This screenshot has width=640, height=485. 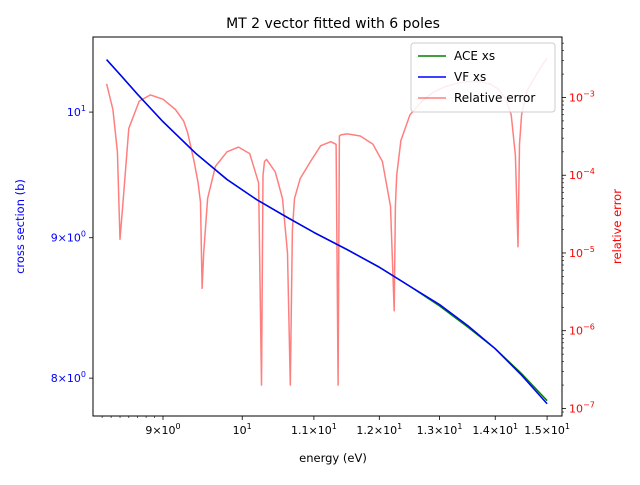 I want to click on y-right-tick-label: 10⁻⁶, so click(x=582, y=330).